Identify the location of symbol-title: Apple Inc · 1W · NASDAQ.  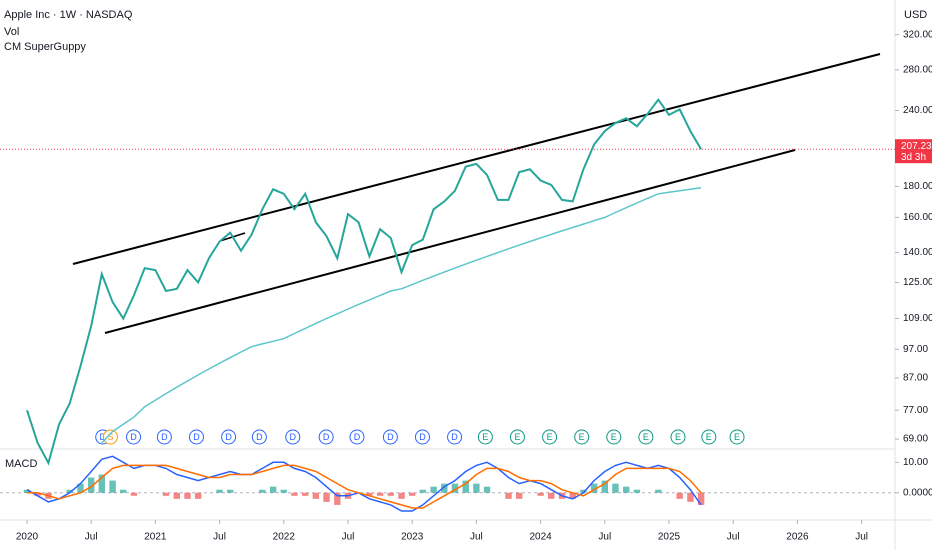
(68, 15).